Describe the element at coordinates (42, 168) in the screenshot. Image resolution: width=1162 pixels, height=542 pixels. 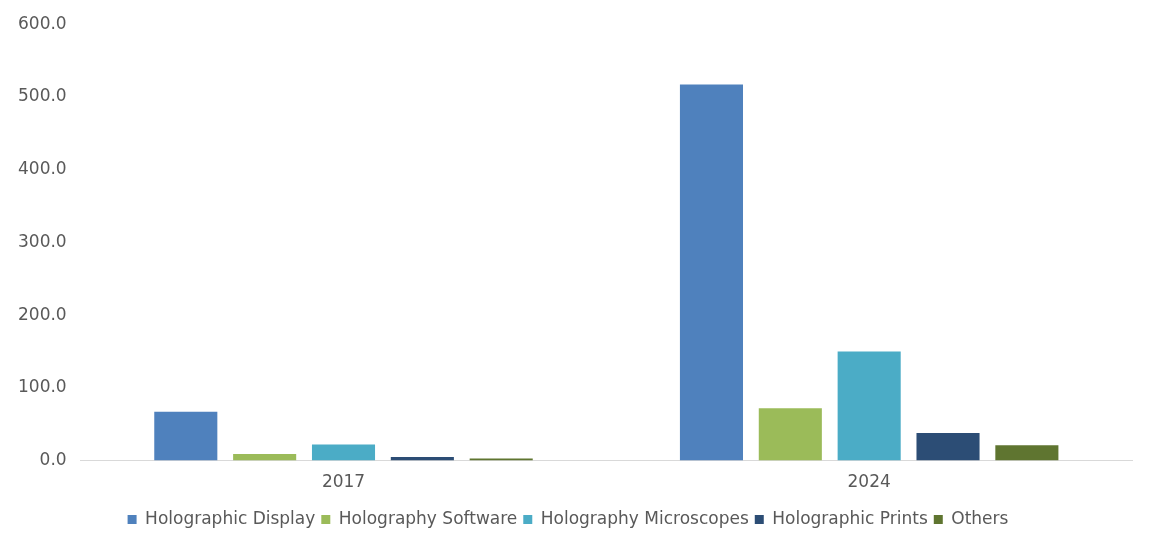
I see `y-tick-label: 400.0` at that location.